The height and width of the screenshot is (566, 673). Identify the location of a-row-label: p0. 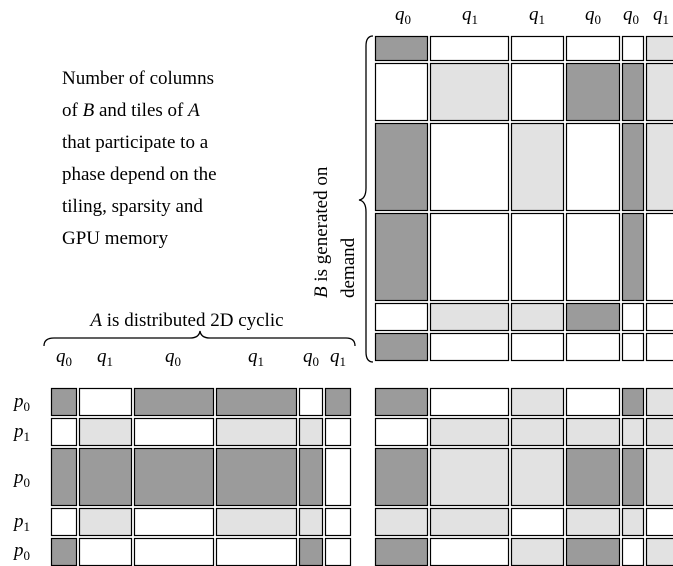
(21, 402).